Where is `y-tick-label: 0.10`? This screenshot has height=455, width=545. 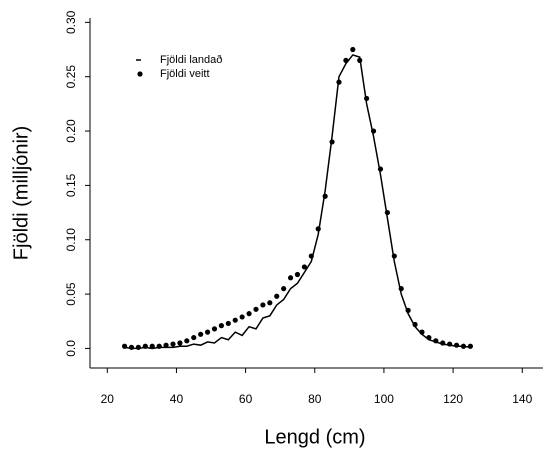
y-tick-label: 0.10 is located at coordinates (71, 240).